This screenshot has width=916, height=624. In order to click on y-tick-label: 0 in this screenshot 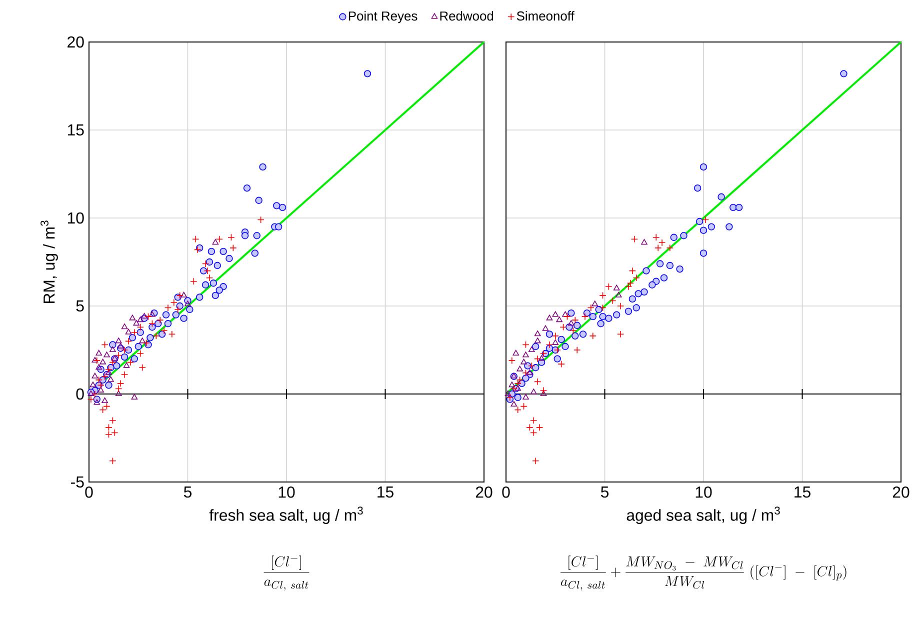, I will do `click(80, 394)`.